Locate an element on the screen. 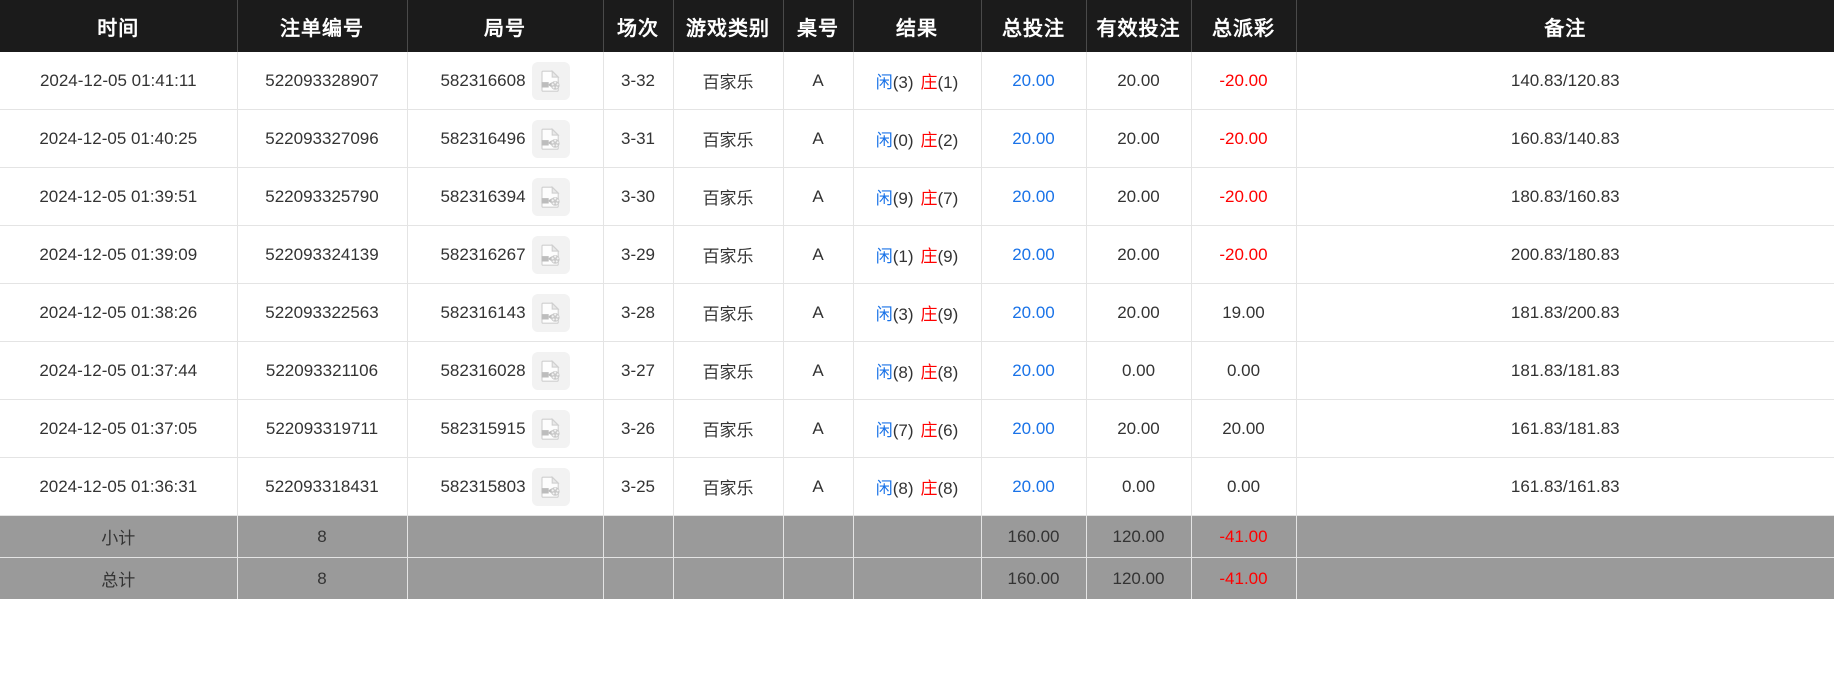 The width and height of the screenshot is (1834, 689). cell-time: 2024-12-05 01:36:31 is located at coordinates (119, 486).